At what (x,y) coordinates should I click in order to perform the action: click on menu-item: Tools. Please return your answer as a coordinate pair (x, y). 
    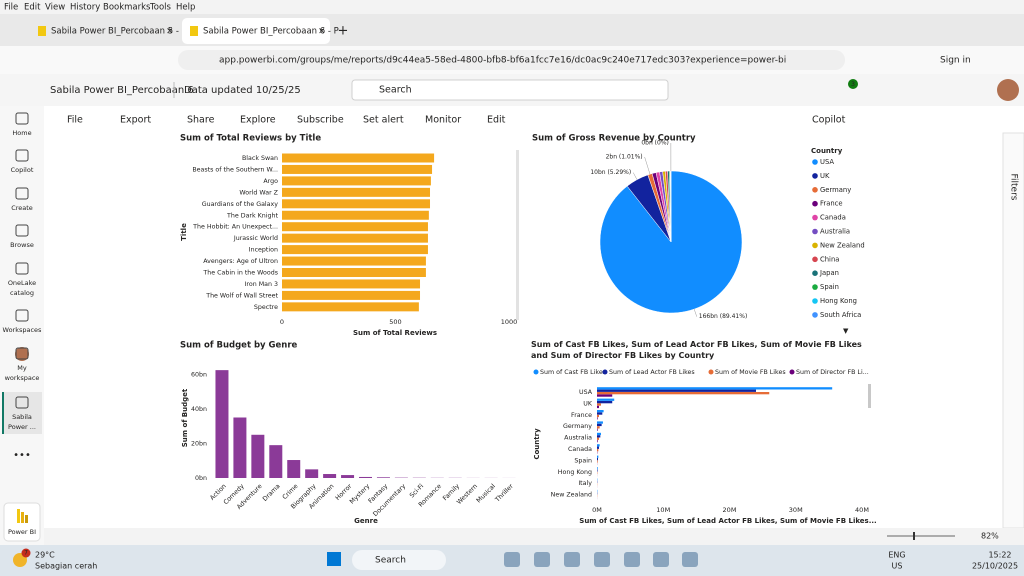
    Looking at the image, I should click on (160, 8).